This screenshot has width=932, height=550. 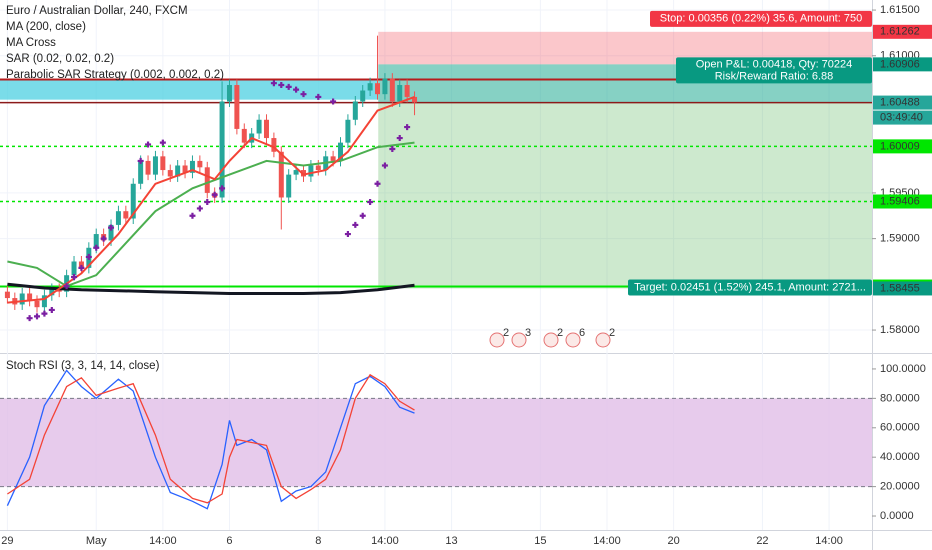 I want to click on legend-item: MA Cross, so click(x=31, y=43).